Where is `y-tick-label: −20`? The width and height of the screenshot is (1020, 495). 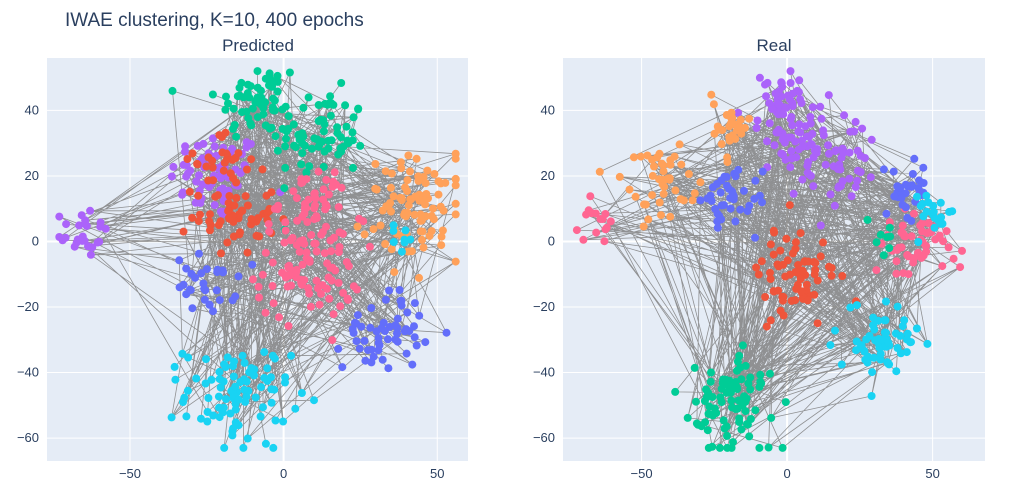 y-tick-label: −20 is located at coordinates (28, 306).